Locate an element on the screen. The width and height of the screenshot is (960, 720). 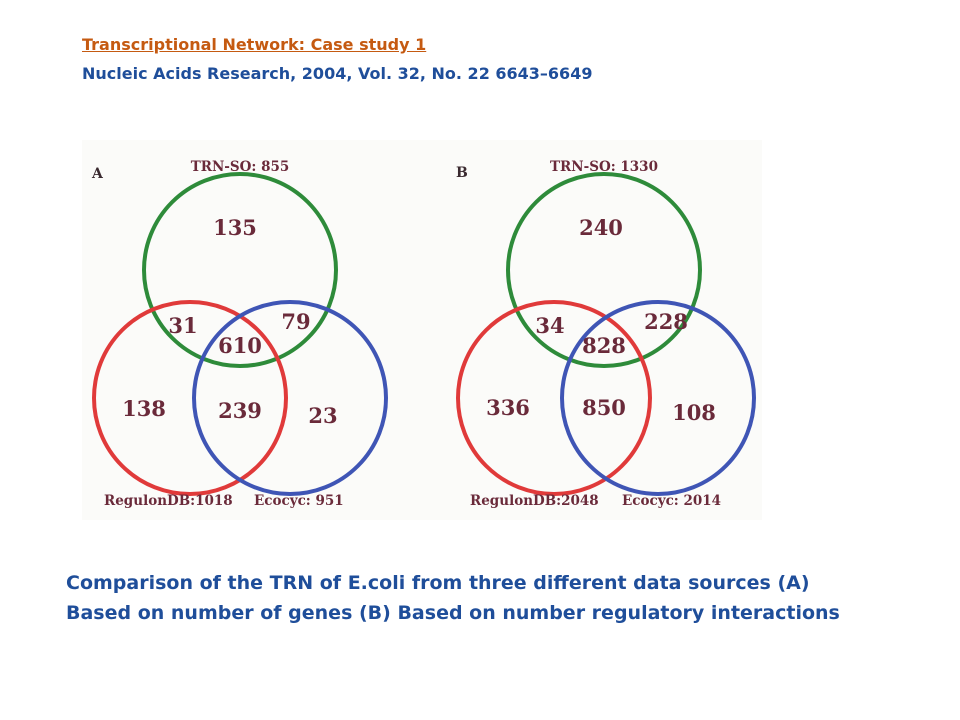
region-center: 610 is located at coordinates (240, 345).